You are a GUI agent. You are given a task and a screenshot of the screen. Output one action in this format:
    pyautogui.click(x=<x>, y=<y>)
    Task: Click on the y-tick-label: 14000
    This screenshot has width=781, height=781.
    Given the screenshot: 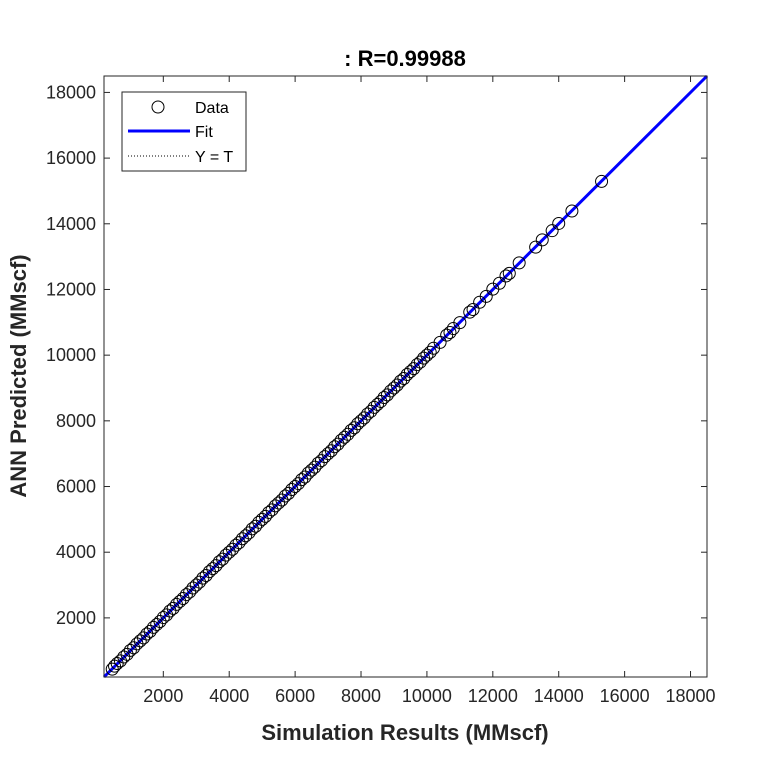 What is the action you would take?
    pyautogui.click(x=71, y=224)
    